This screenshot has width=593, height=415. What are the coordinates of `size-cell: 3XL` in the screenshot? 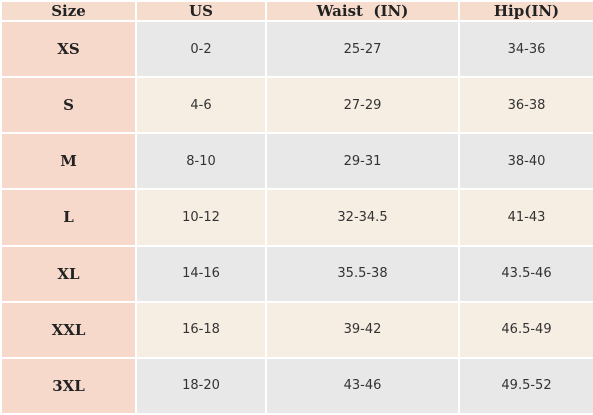 It's located at (68, 385).